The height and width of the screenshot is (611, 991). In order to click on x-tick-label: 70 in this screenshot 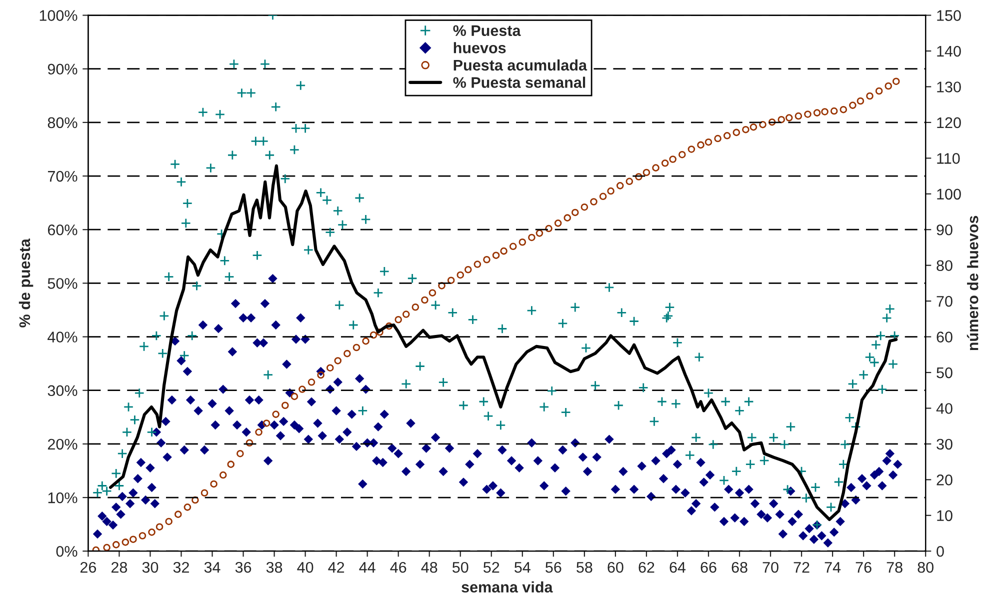, I will do `click(770, 567)`.